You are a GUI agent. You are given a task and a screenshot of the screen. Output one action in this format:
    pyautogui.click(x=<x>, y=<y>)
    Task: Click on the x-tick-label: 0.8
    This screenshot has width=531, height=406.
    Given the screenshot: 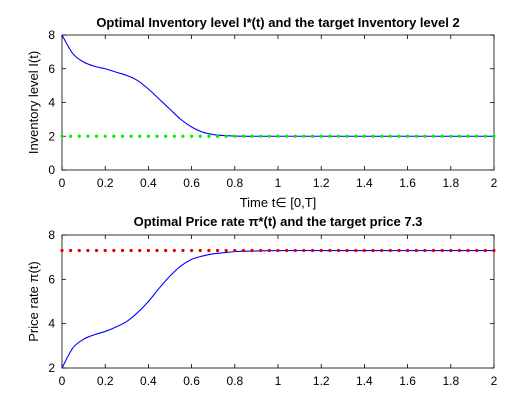 What is the action you would take?
    pyautogui.click(x=234, y=381)
    